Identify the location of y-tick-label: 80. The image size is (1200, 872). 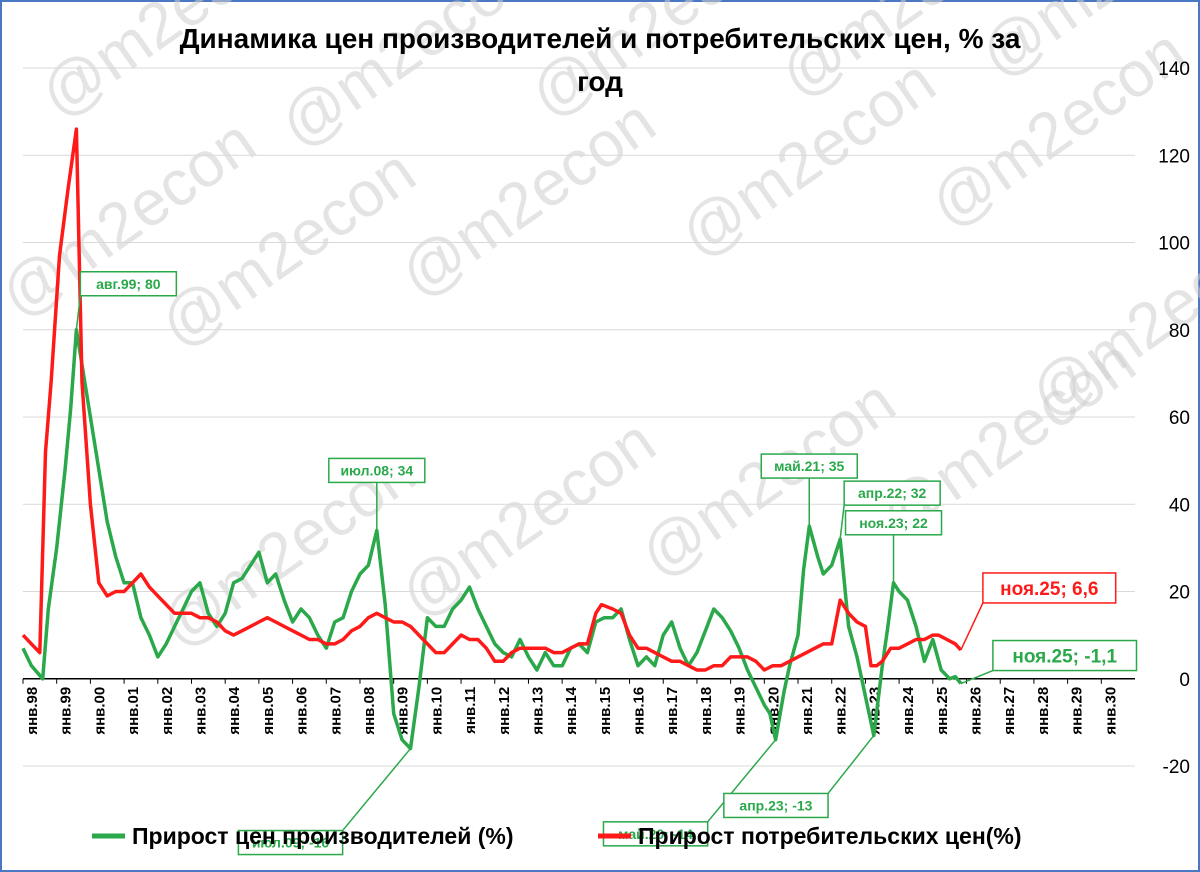
(1179, 331).